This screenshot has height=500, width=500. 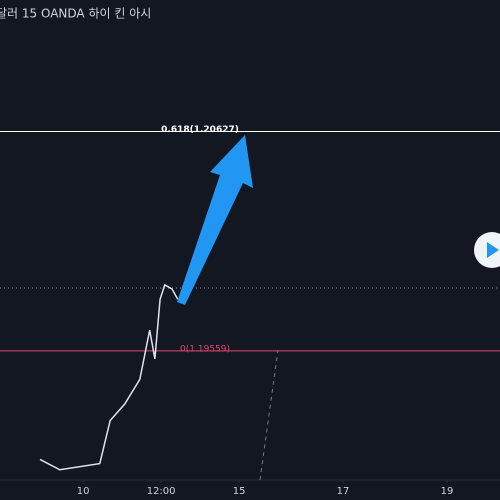 I want to click on x-tick-label: 10, so click(x=83, y=491).